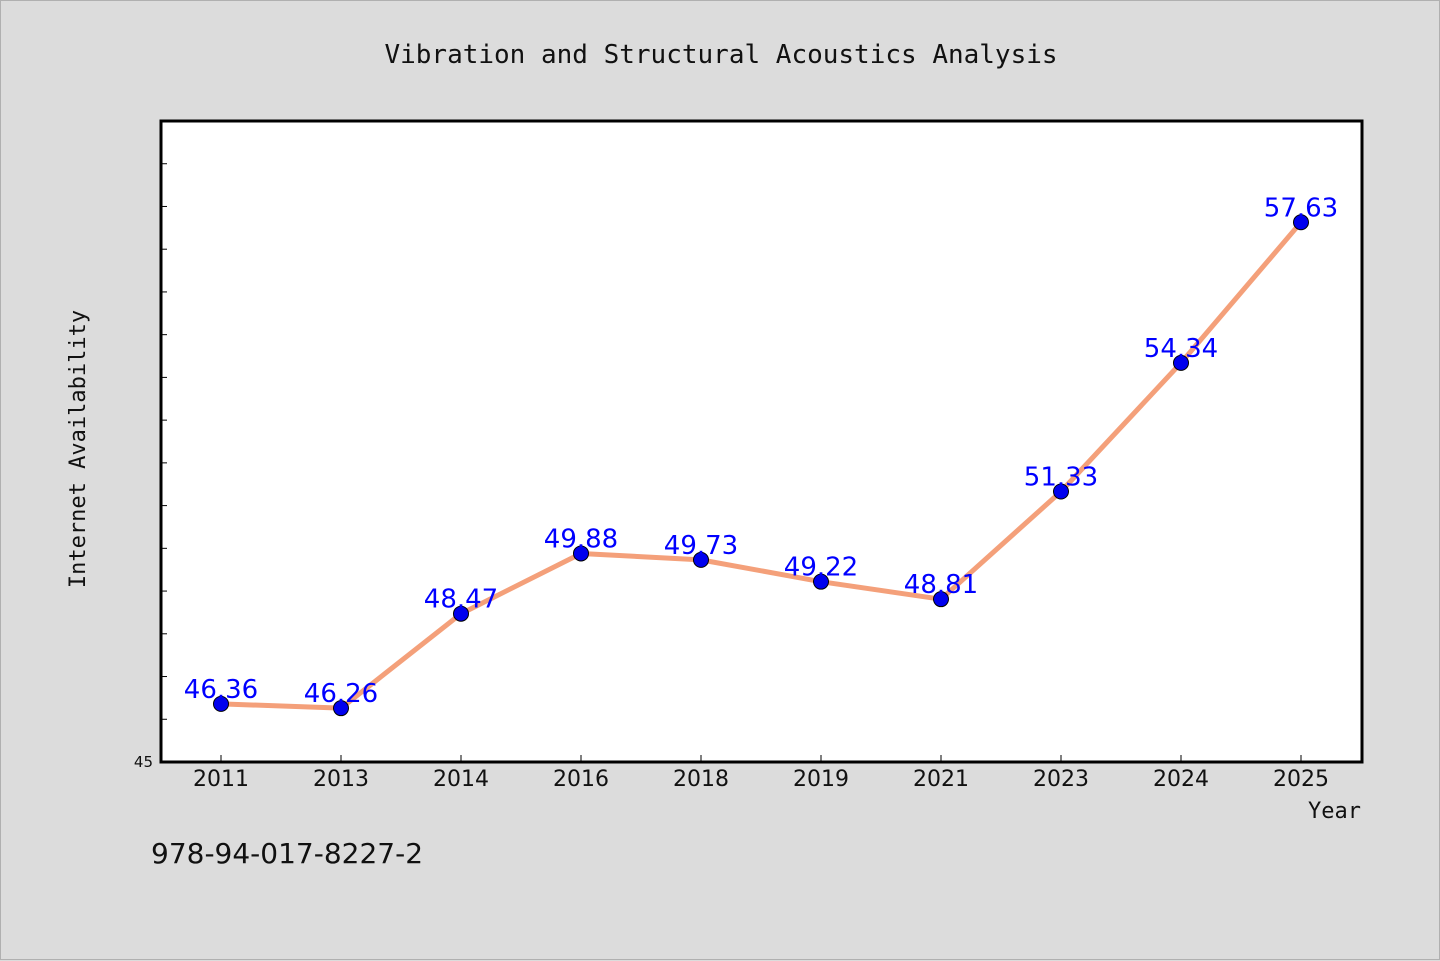  I want to click on x-tick-label: 2019, so click(821, 779).